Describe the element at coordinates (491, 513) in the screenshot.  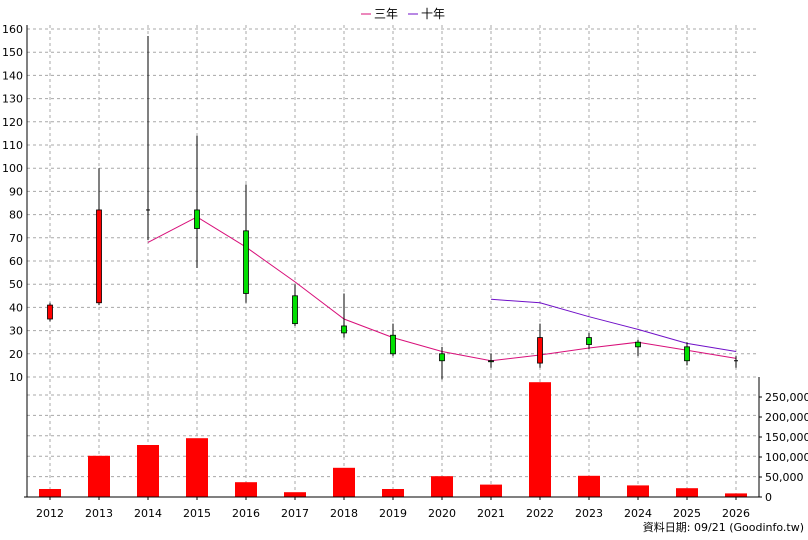
I see `x-tick-label: 2021` at that location.